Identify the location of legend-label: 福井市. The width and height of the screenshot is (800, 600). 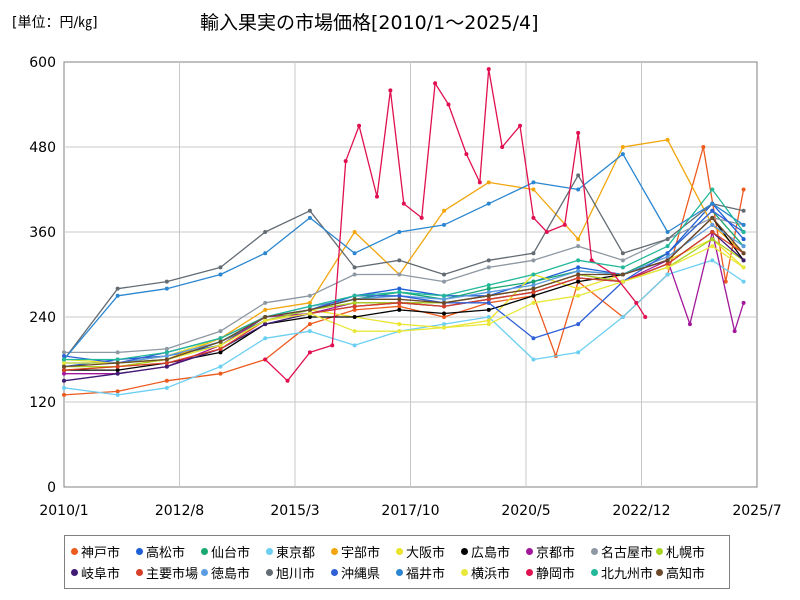
(426, 574).